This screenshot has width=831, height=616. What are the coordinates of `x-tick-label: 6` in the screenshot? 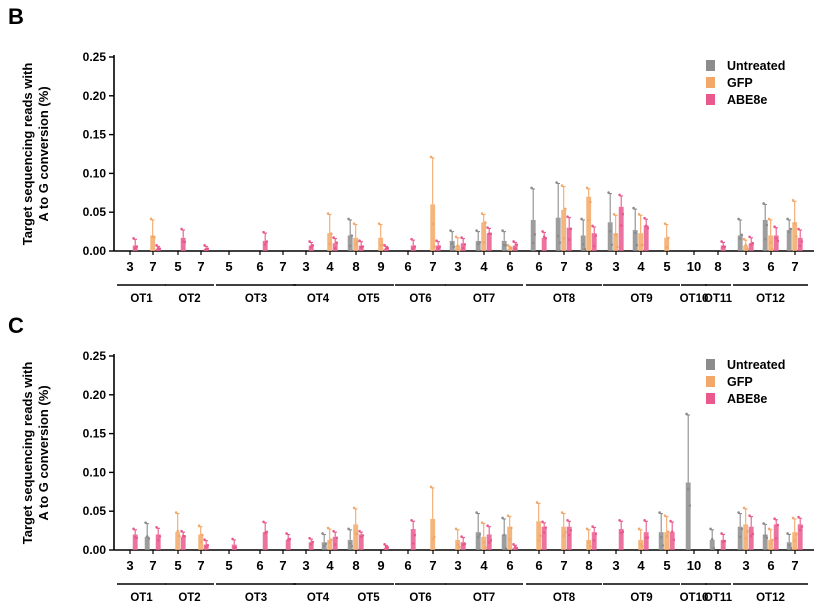 It's located at (259, 565).